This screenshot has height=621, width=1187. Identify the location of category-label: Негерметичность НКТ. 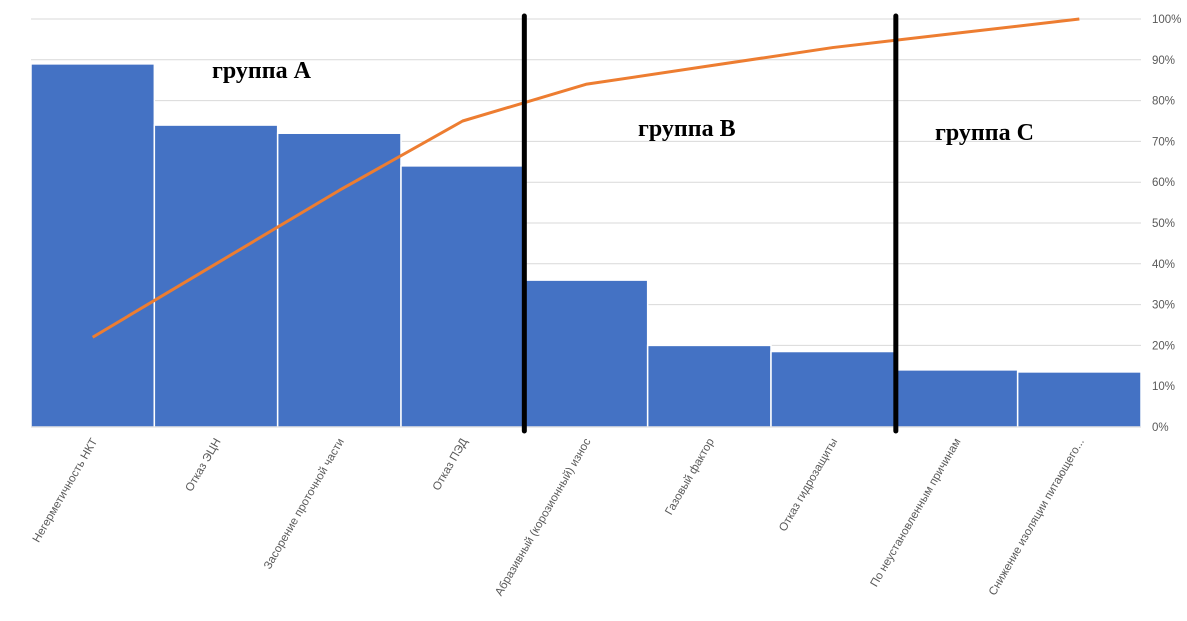
(65, 491).